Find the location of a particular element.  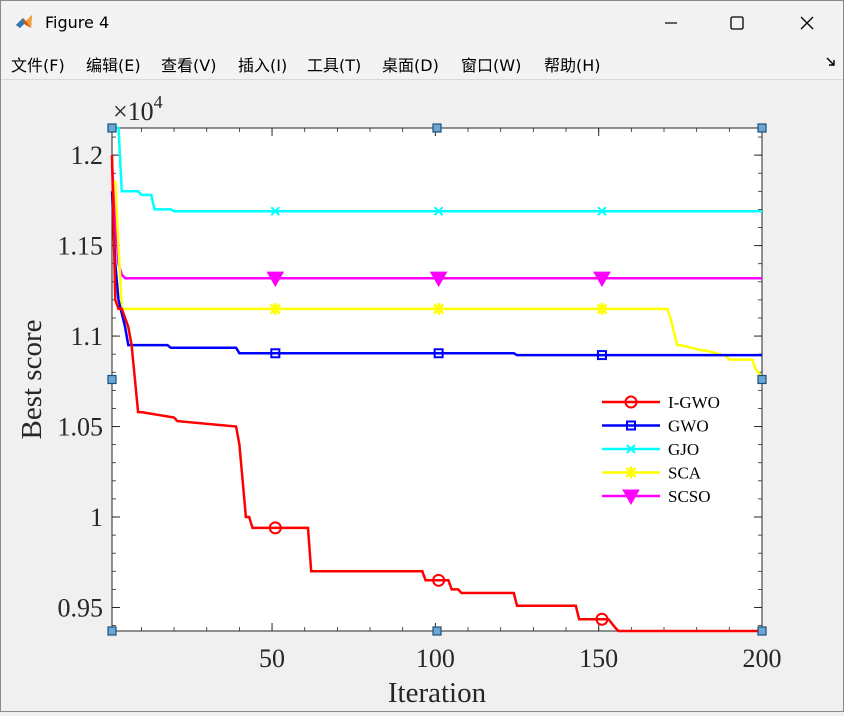

maximize-button is located at coordinates (737, 23).